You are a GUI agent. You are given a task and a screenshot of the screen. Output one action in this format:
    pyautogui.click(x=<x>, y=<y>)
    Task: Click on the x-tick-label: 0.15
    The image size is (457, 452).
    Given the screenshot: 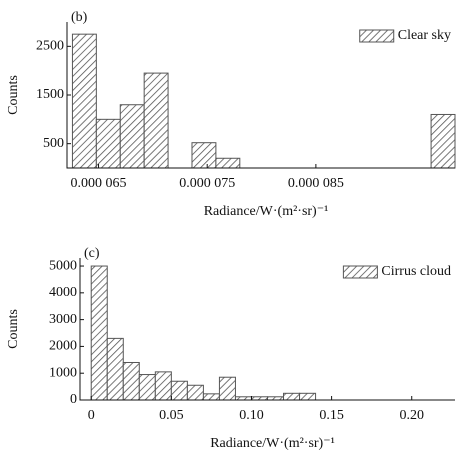 What is the action you would take?
    pyautogui.click(x=331, y=415)
    